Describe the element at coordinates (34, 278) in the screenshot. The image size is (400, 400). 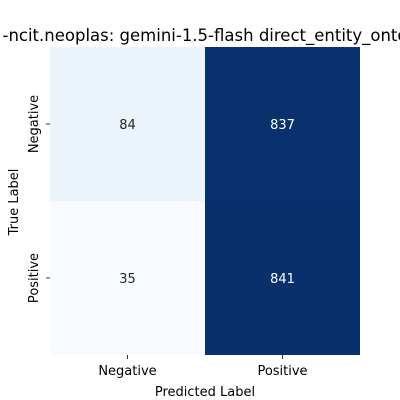
I see `y-tick-label-1: Positive` at that location.